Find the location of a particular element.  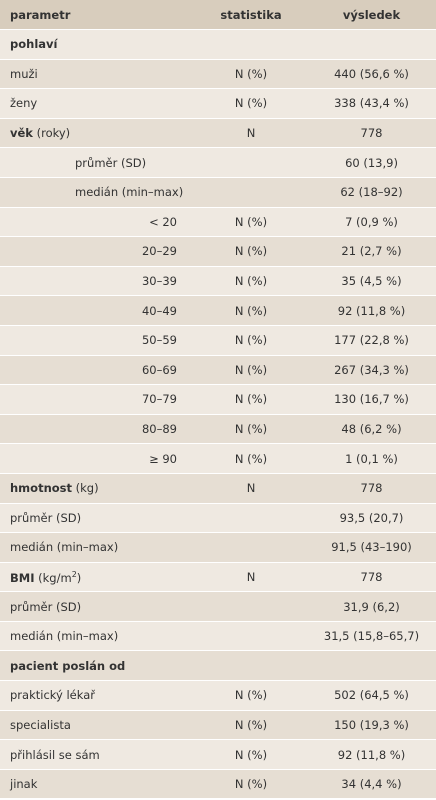

table-row: ženy N (%) 338 (43,4 %) is located at coordinates (218, 104).